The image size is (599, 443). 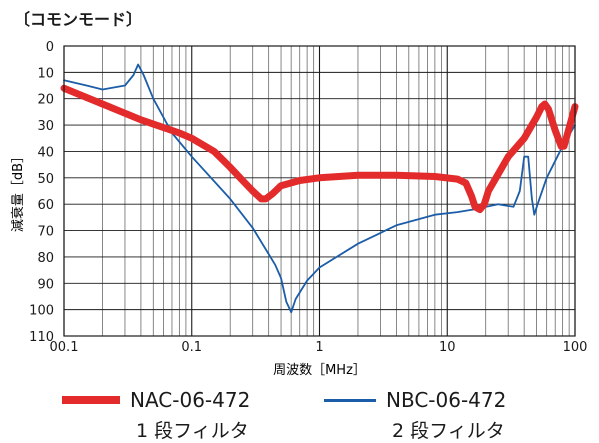 What do you see at coordinates (45, 205) in the screenshot?
I see `y-tick-label: 60` at bounding box center [45, 205].